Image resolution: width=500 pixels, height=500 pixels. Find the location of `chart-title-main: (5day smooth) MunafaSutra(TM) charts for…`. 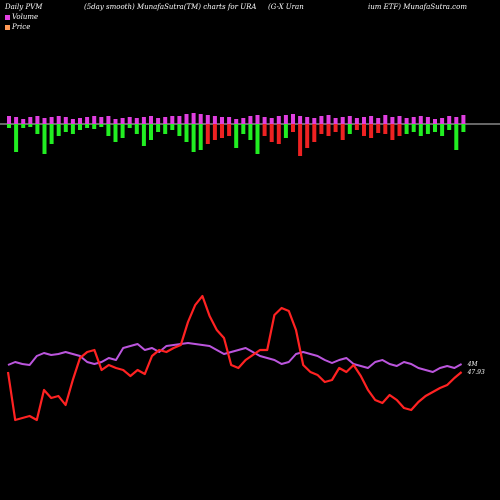

chart-title-main: (5day smooth) MunafaSutra(TM) charts for… is located at coordinates (170, 7).